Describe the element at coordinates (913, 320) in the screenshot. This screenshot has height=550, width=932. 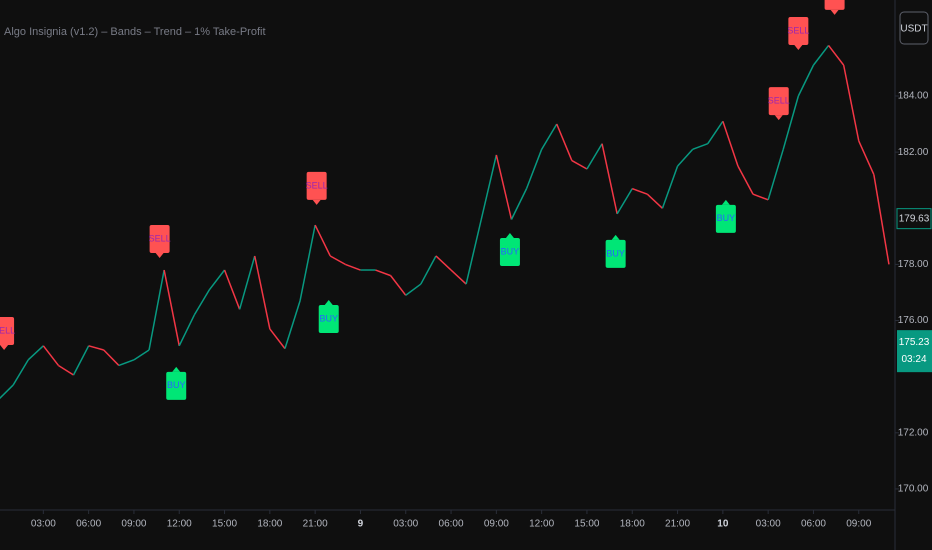
I see `y-tick-label: 176.00` at that location.